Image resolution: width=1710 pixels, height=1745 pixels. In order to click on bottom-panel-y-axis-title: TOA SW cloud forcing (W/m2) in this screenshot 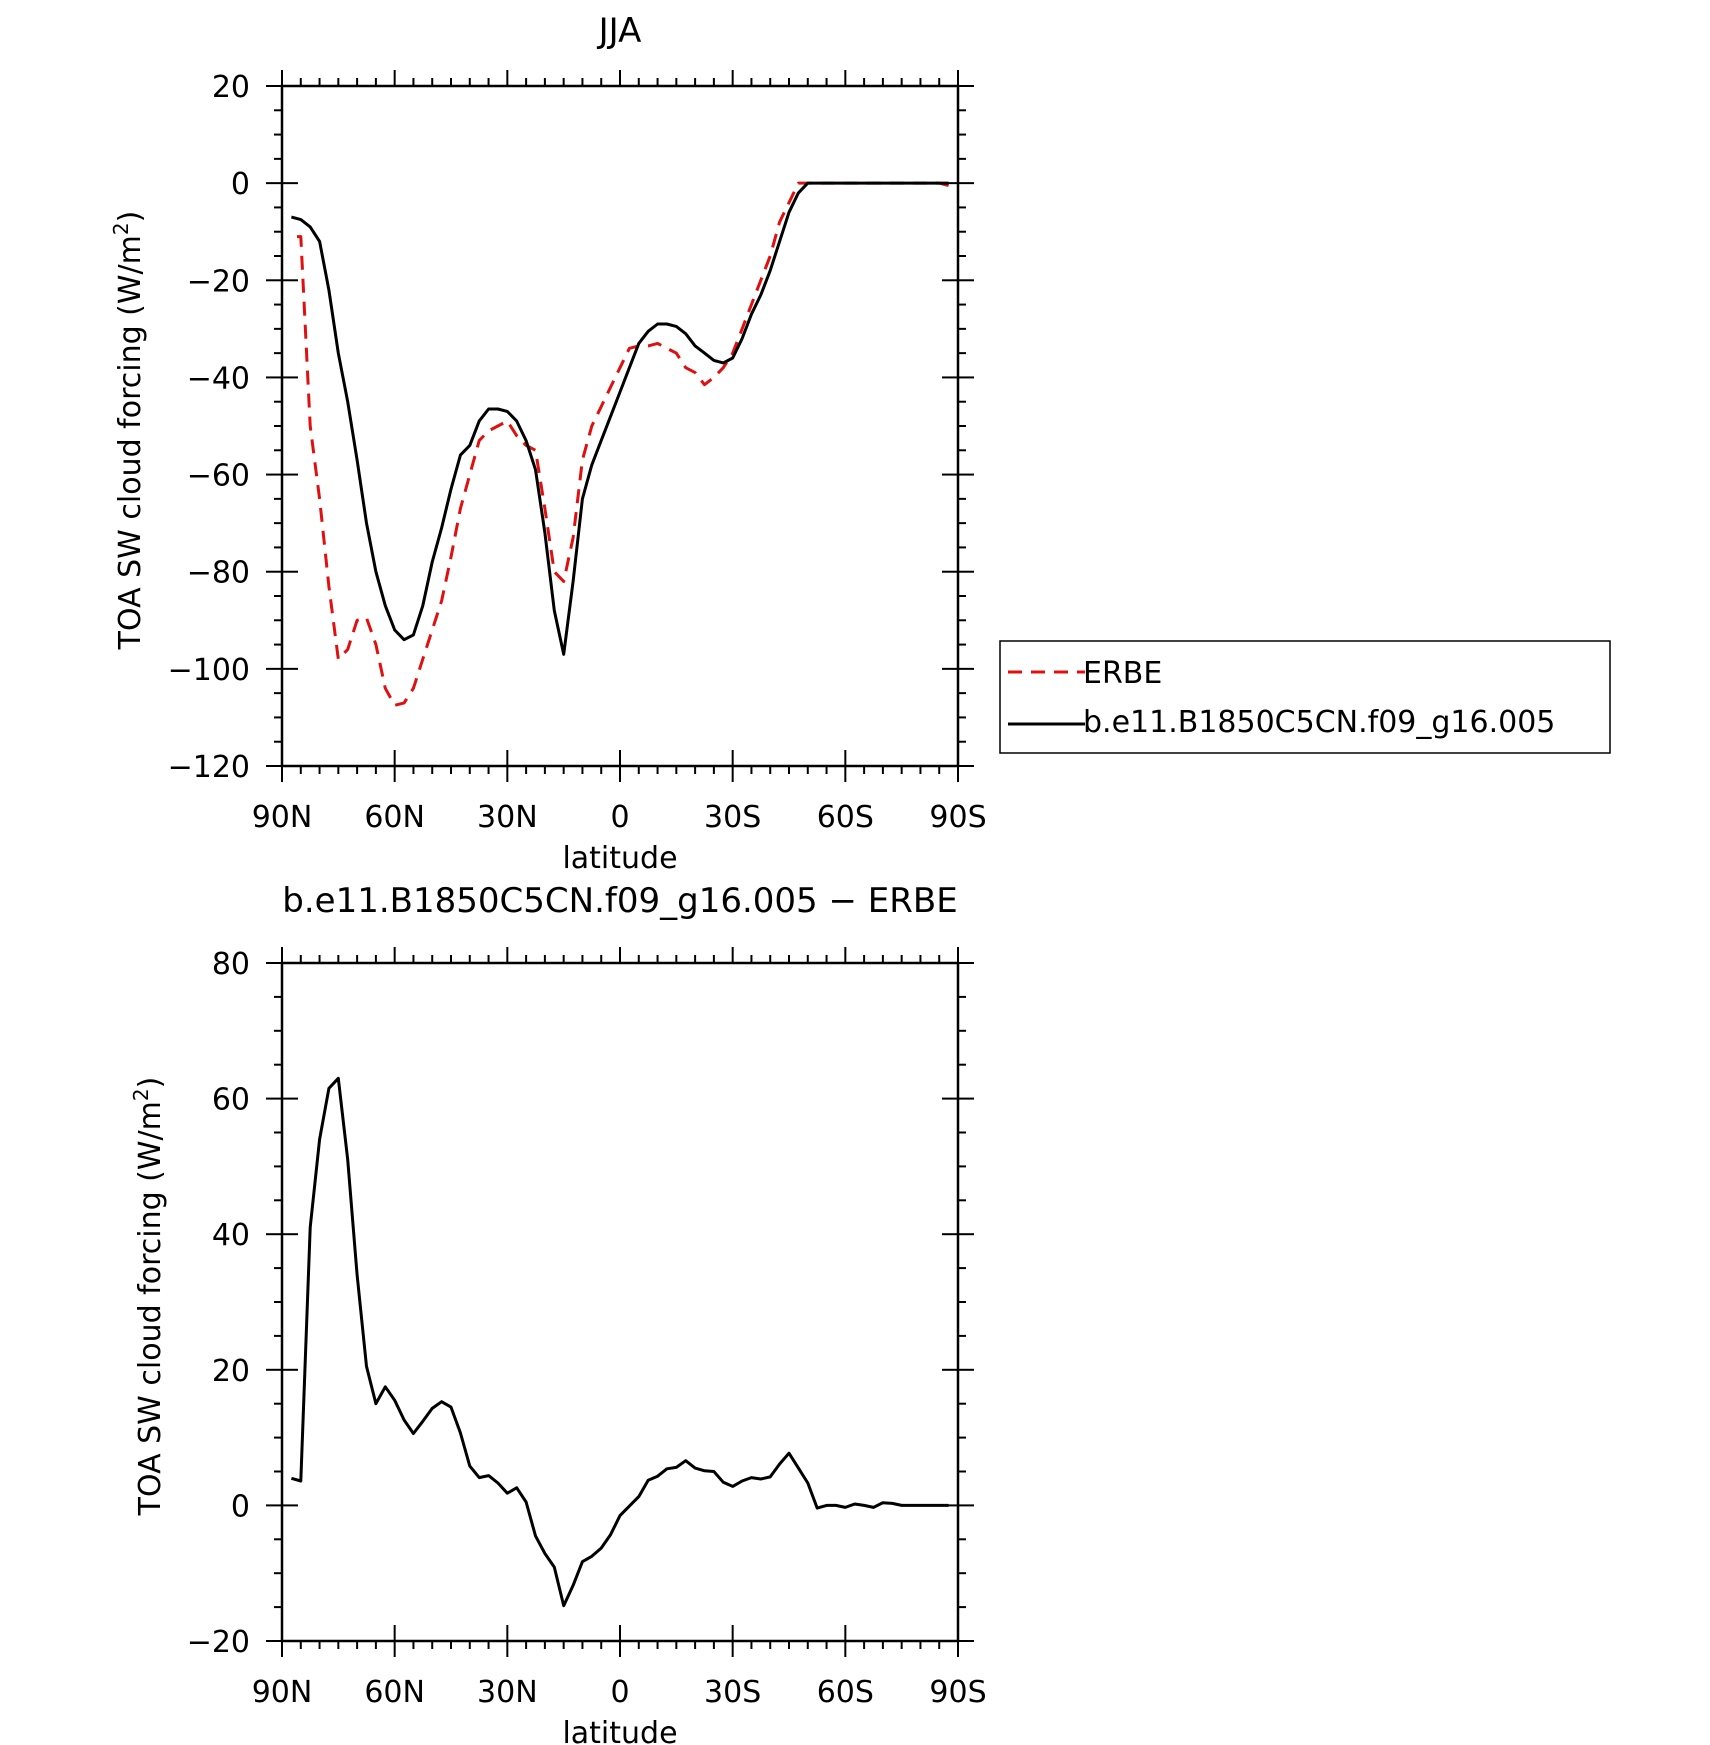, I will do `click(148, 1297)`.